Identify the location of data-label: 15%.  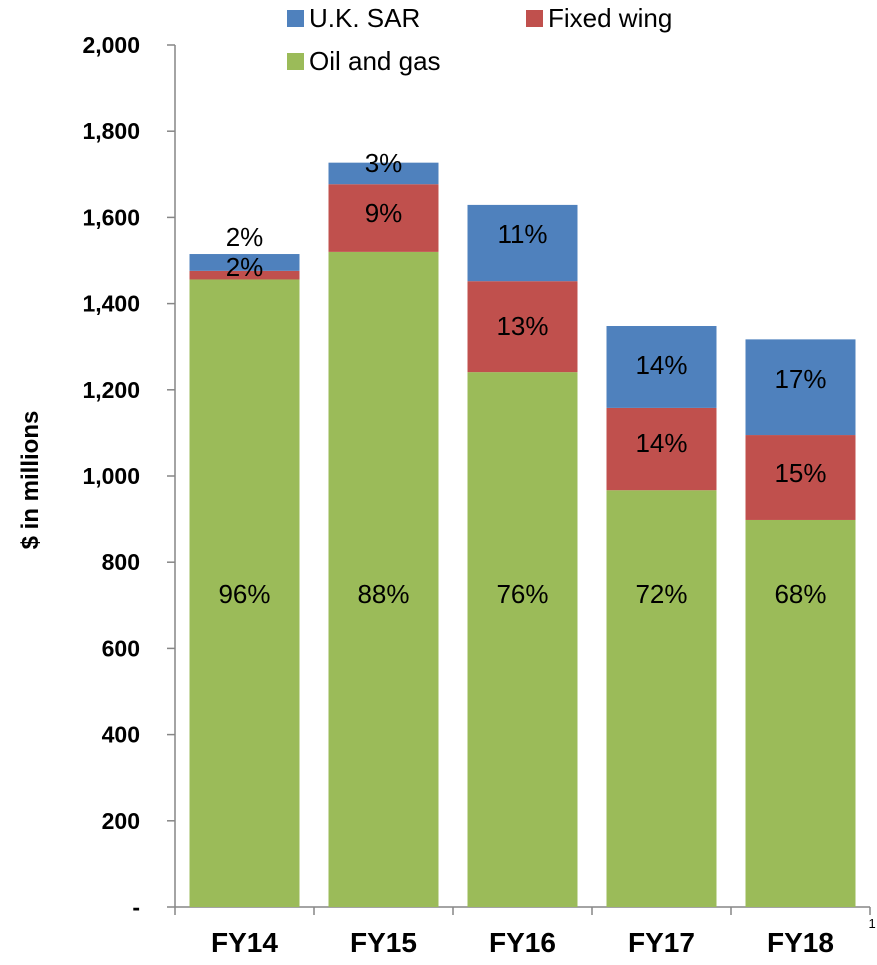
(800, 473).